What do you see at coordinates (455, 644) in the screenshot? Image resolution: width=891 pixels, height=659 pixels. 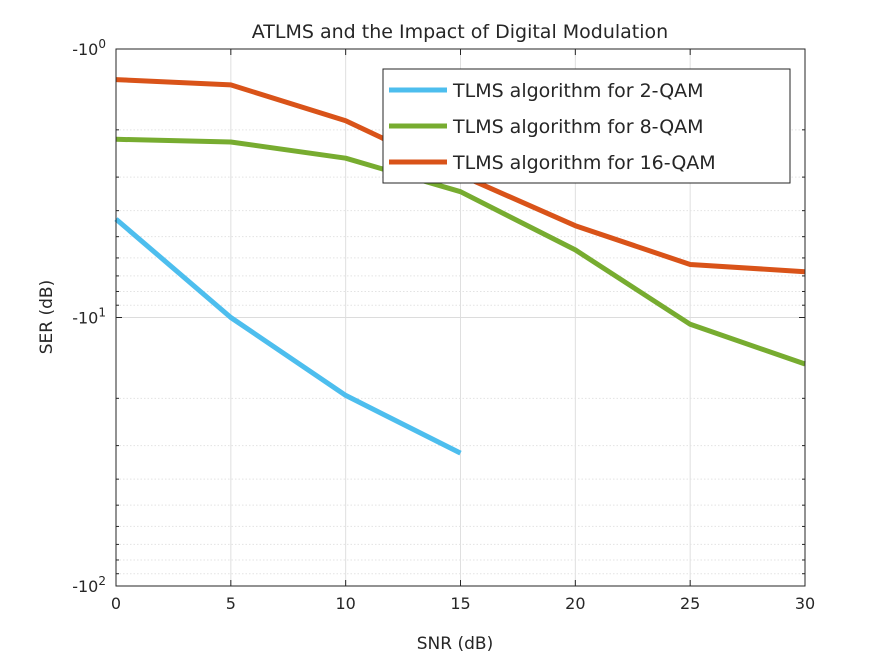 I see `x-axis-label: SNR (dB)` at bounding box center [455, 644].